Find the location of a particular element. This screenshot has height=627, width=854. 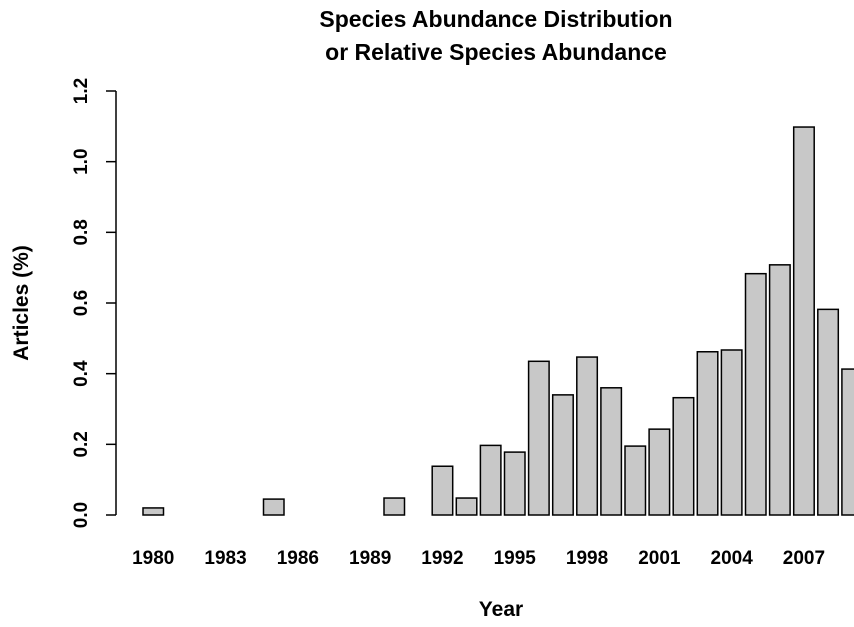

bar-2008 is located at coordinates (828, 412).